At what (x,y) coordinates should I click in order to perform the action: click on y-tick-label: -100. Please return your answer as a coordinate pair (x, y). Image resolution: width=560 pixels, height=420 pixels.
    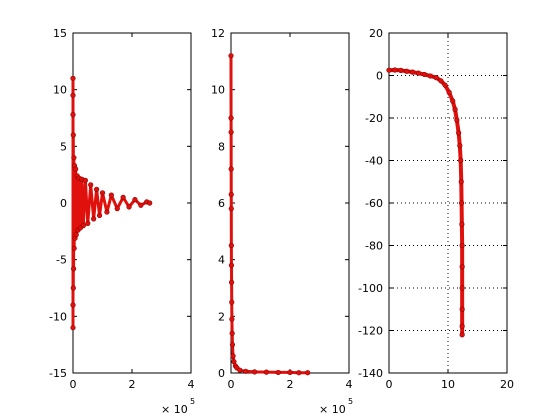
    Looking at the image, I should click on (370, 288).